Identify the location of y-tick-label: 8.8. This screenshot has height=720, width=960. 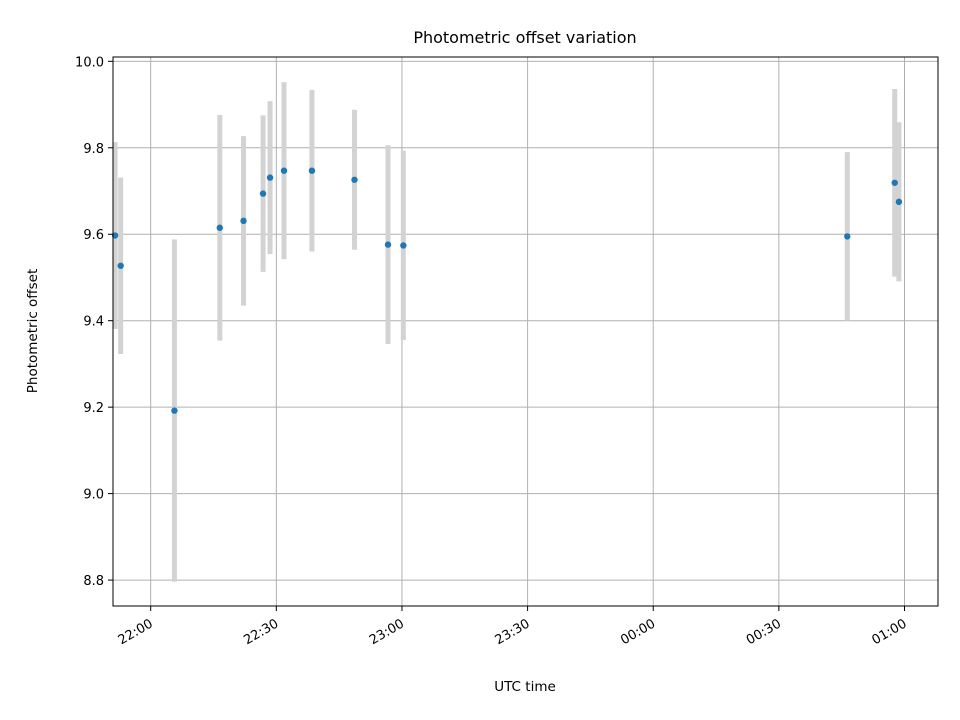
(93, 581).